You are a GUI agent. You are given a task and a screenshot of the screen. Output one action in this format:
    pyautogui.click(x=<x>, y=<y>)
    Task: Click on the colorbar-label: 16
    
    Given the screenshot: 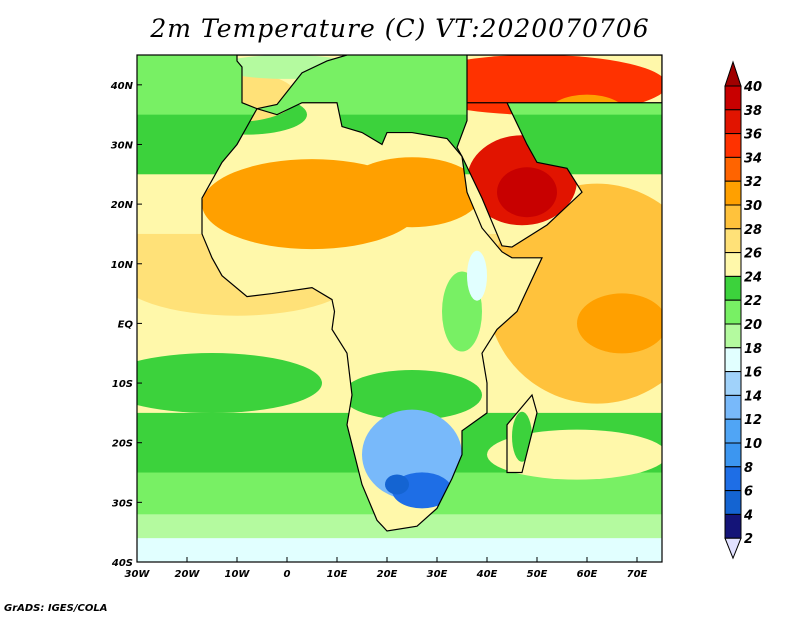 What is the action you would take?
    pyautogui.click(x=753, y=373)
    